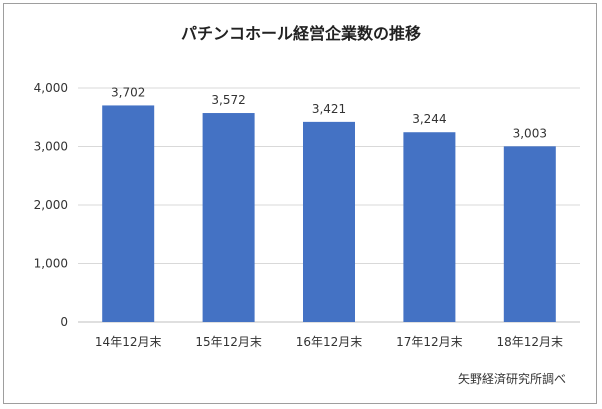 The height and width of the screenshot is (409, 602). I want to click on x-tick-label: 18年12月末, so click(530, 342).